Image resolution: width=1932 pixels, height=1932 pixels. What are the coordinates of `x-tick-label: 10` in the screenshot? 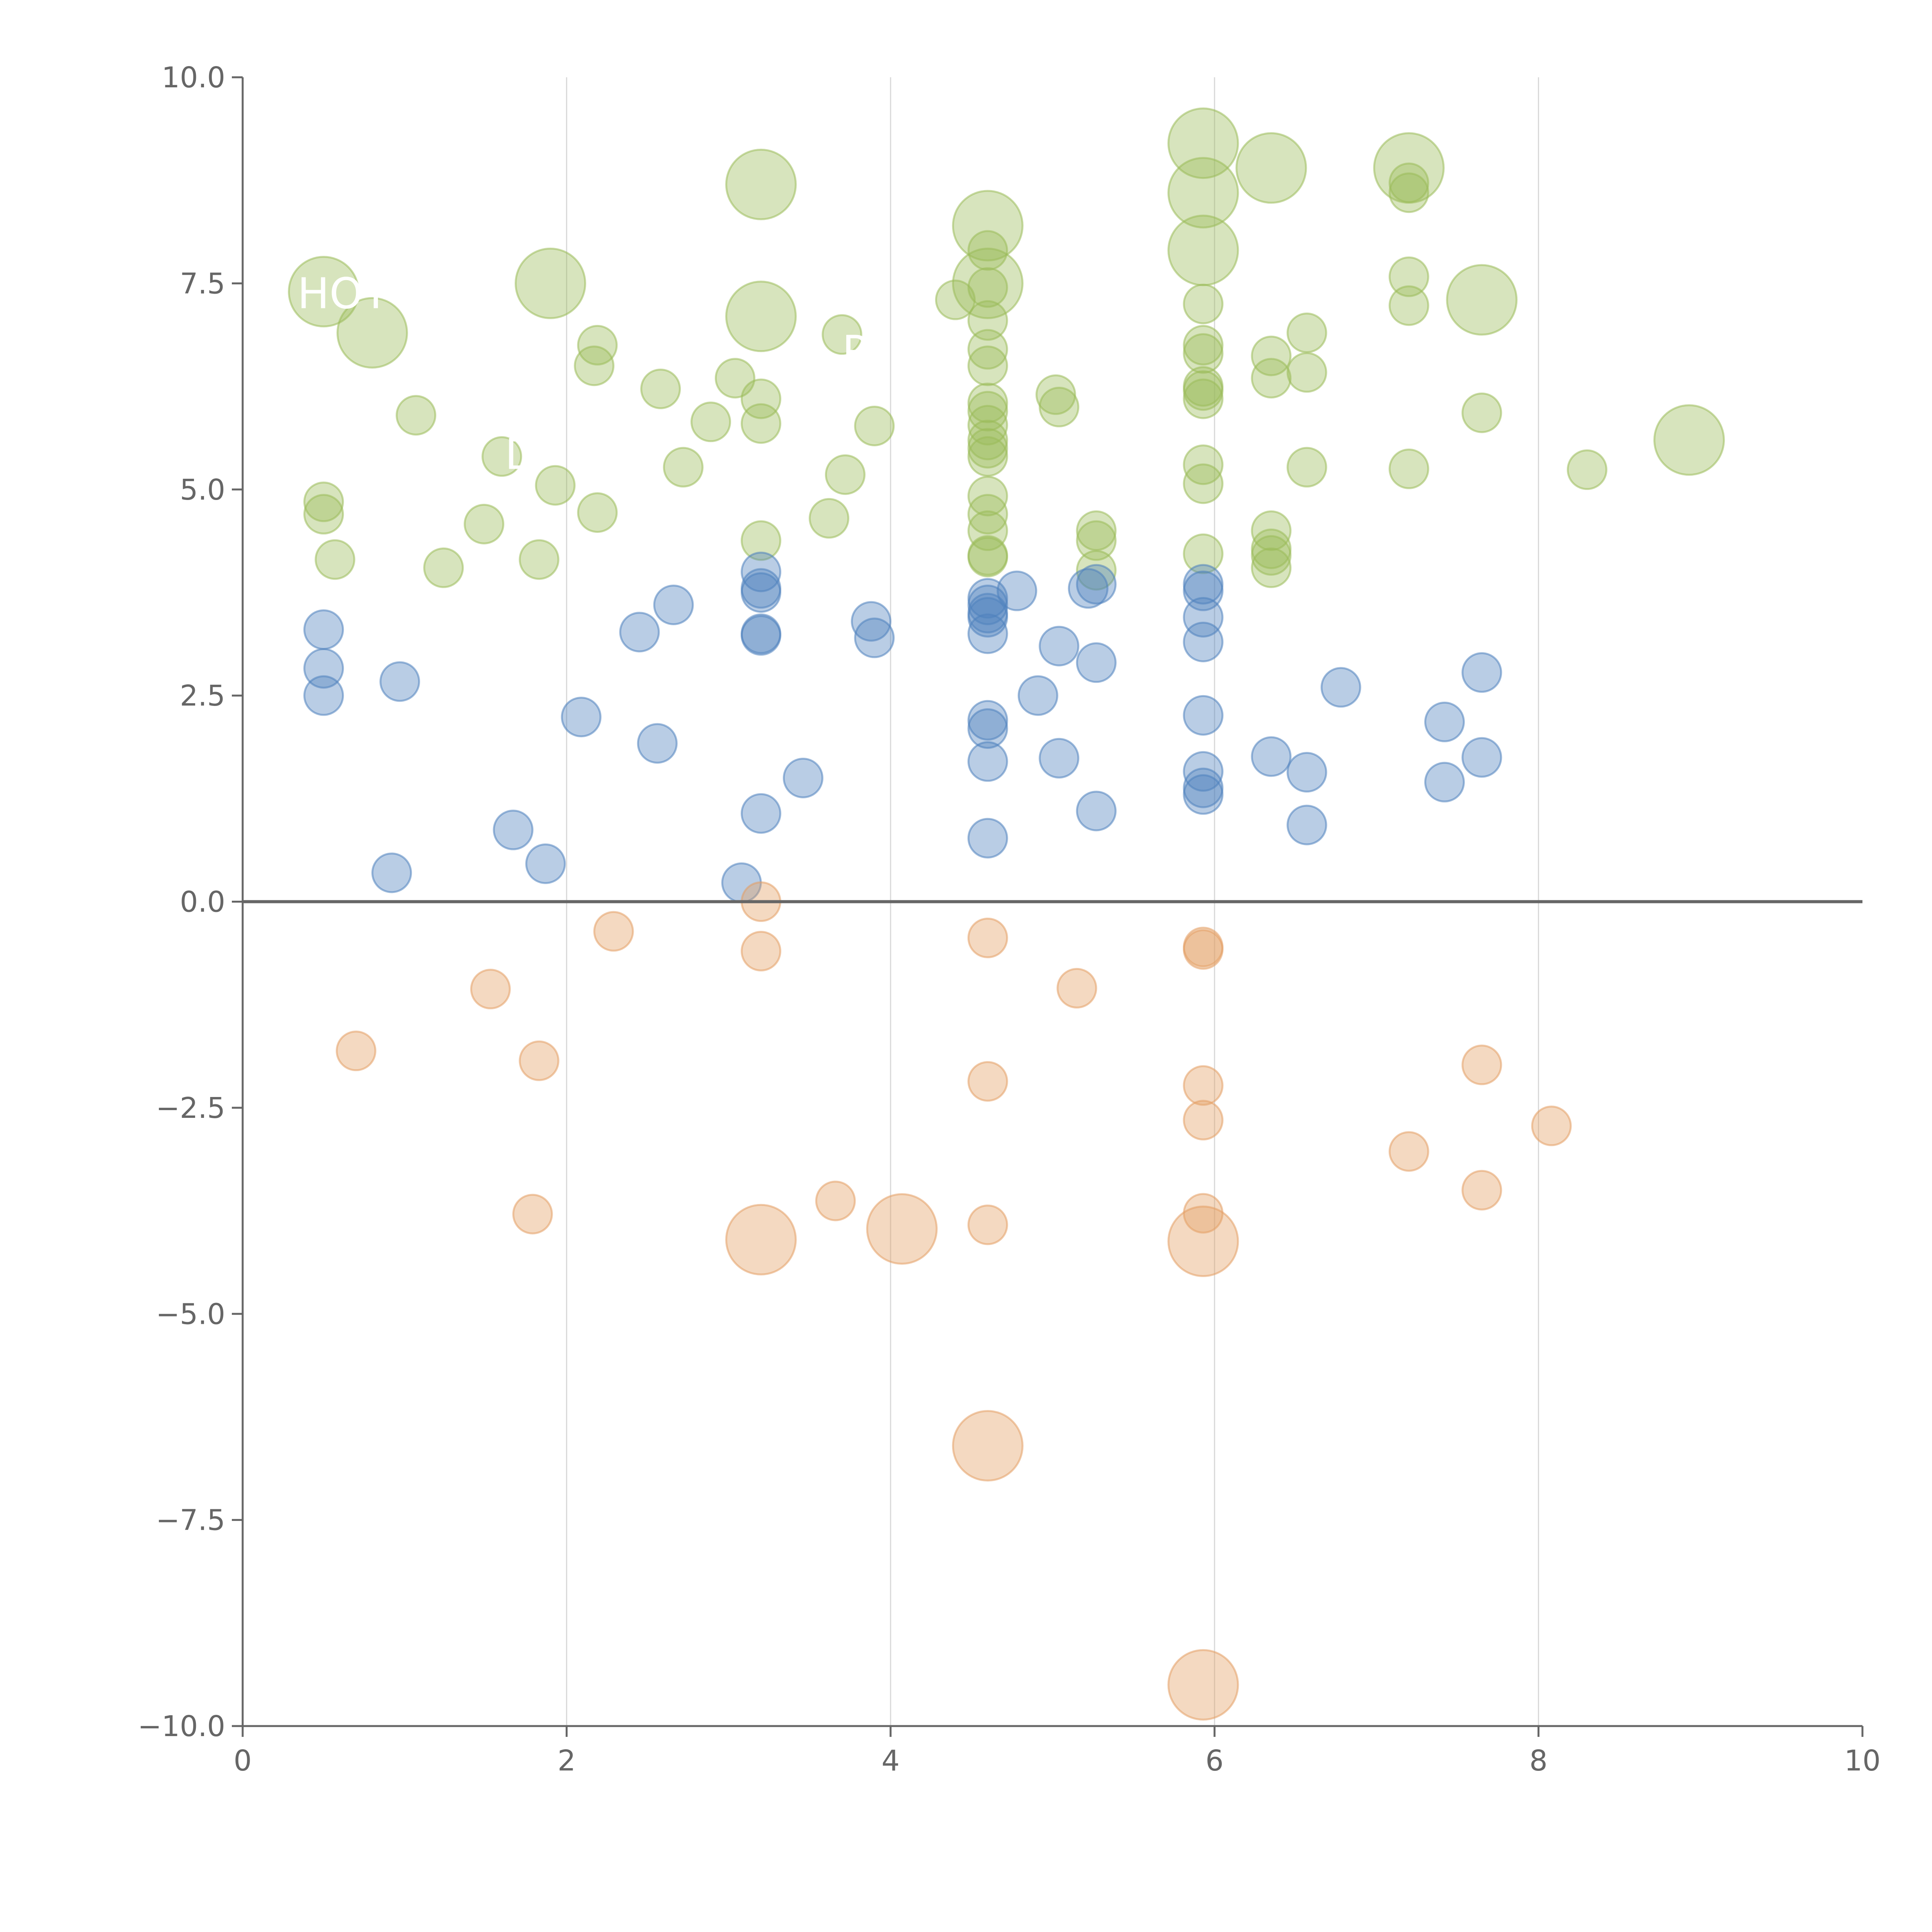 It's located at (1863, 1760).